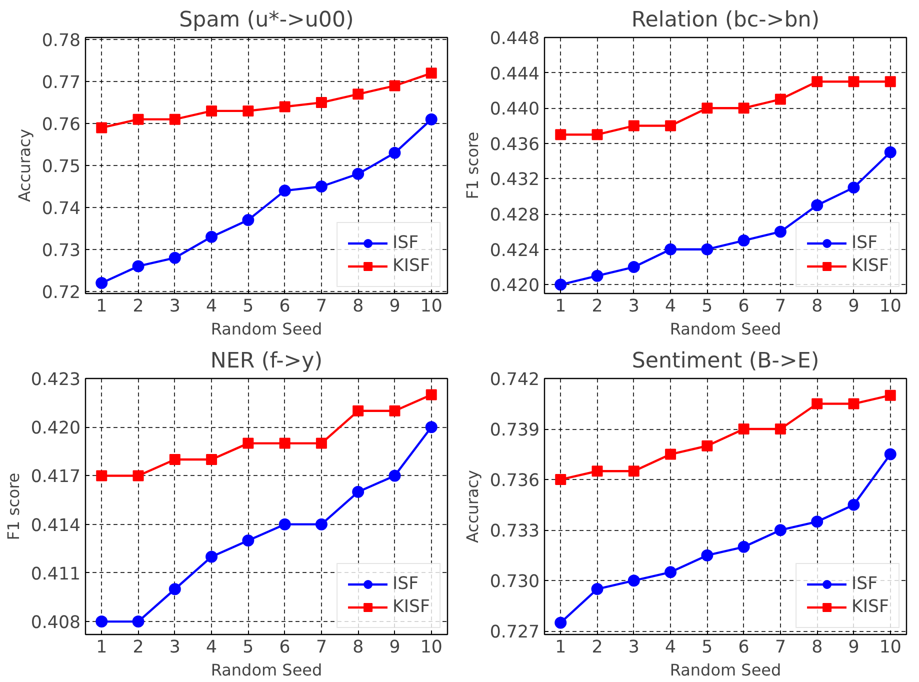  What do you see at coordinates (515, 250) in the screenshot?
I see `y-tick-label: 0.424` at bounding box center [515, 250].